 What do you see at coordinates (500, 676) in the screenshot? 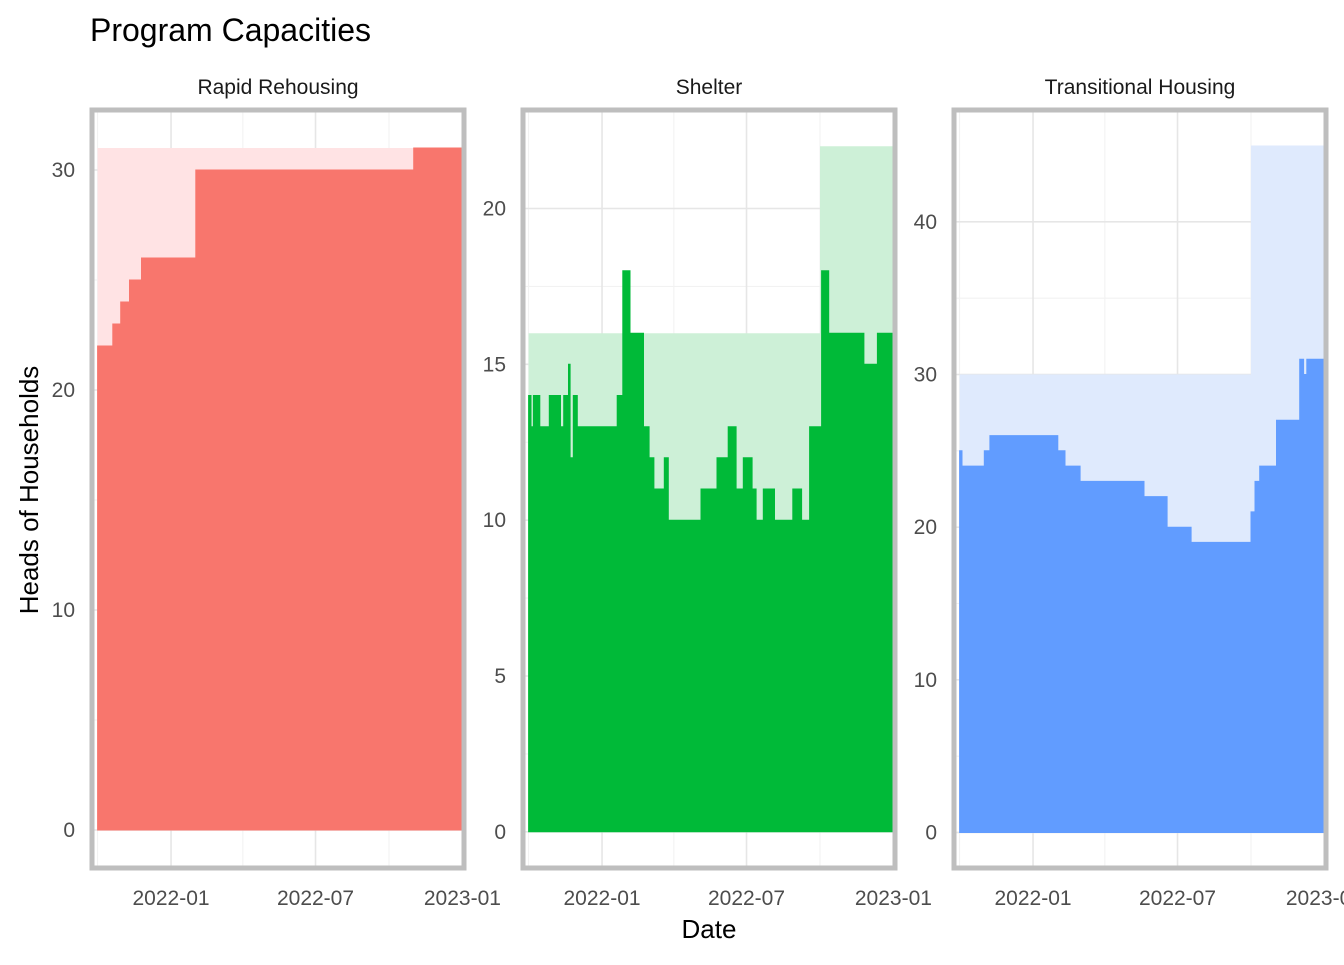
I see `y-tick-label: 5` at bounding box center [500, 676].